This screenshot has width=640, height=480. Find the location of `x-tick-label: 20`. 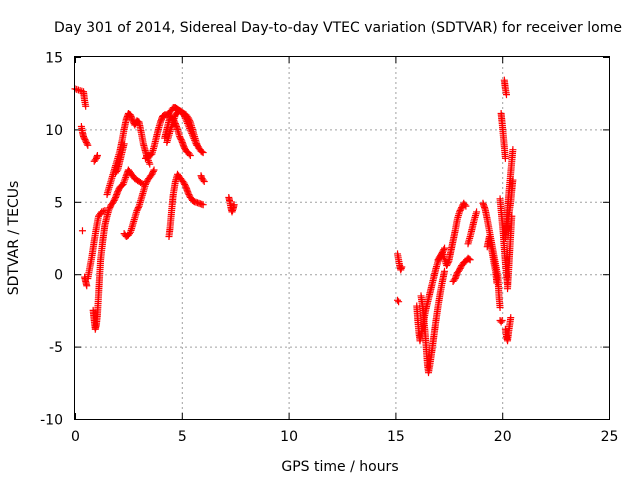

x-tick-label: 20 is located at coordinates (503, 437).